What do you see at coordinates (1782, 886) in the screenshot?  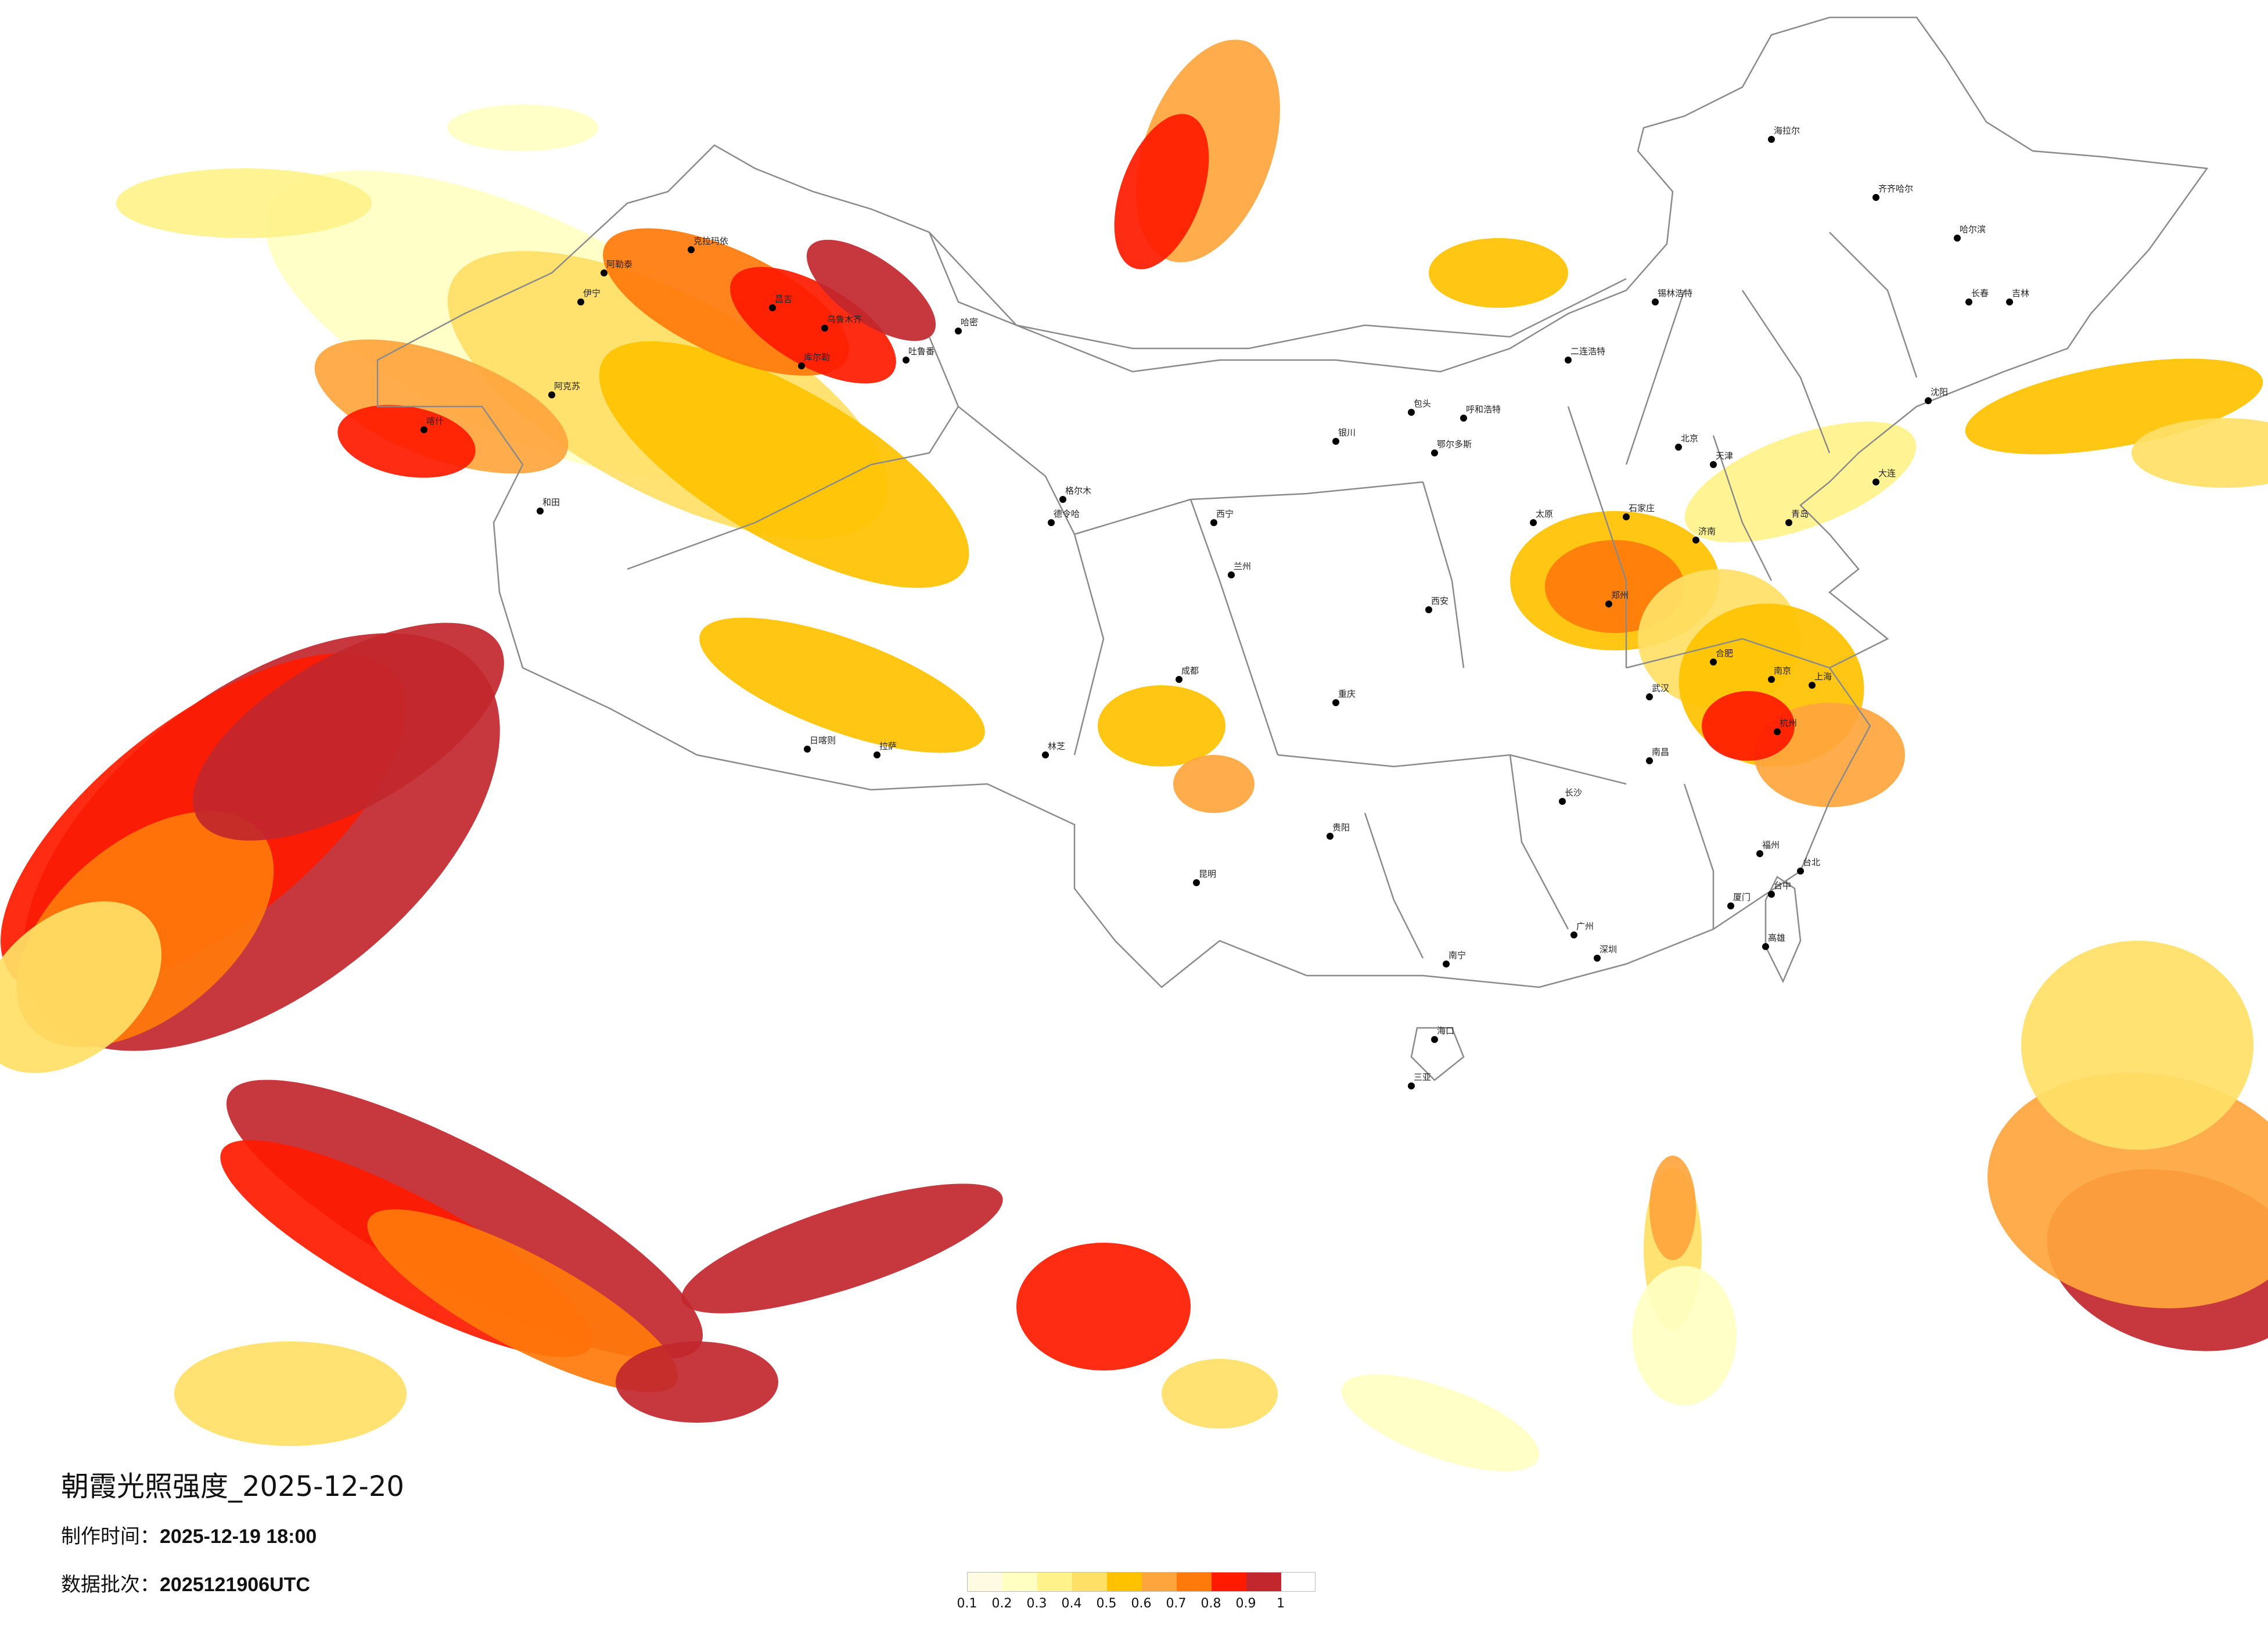 I see `city-label: 台中` at bounding box center [1782, 886].